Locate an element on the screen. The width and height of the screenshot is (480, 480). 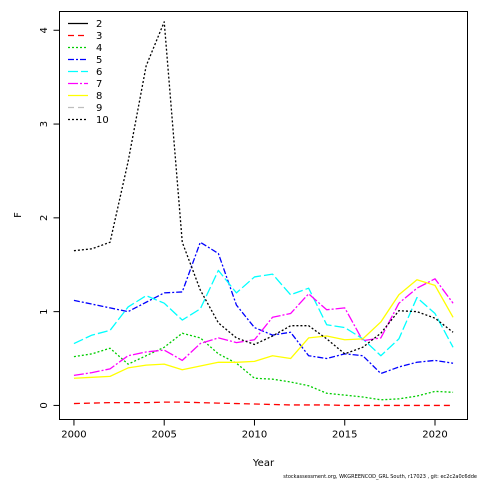
legend-label-2: 2 is located at coordinates (99, 24).